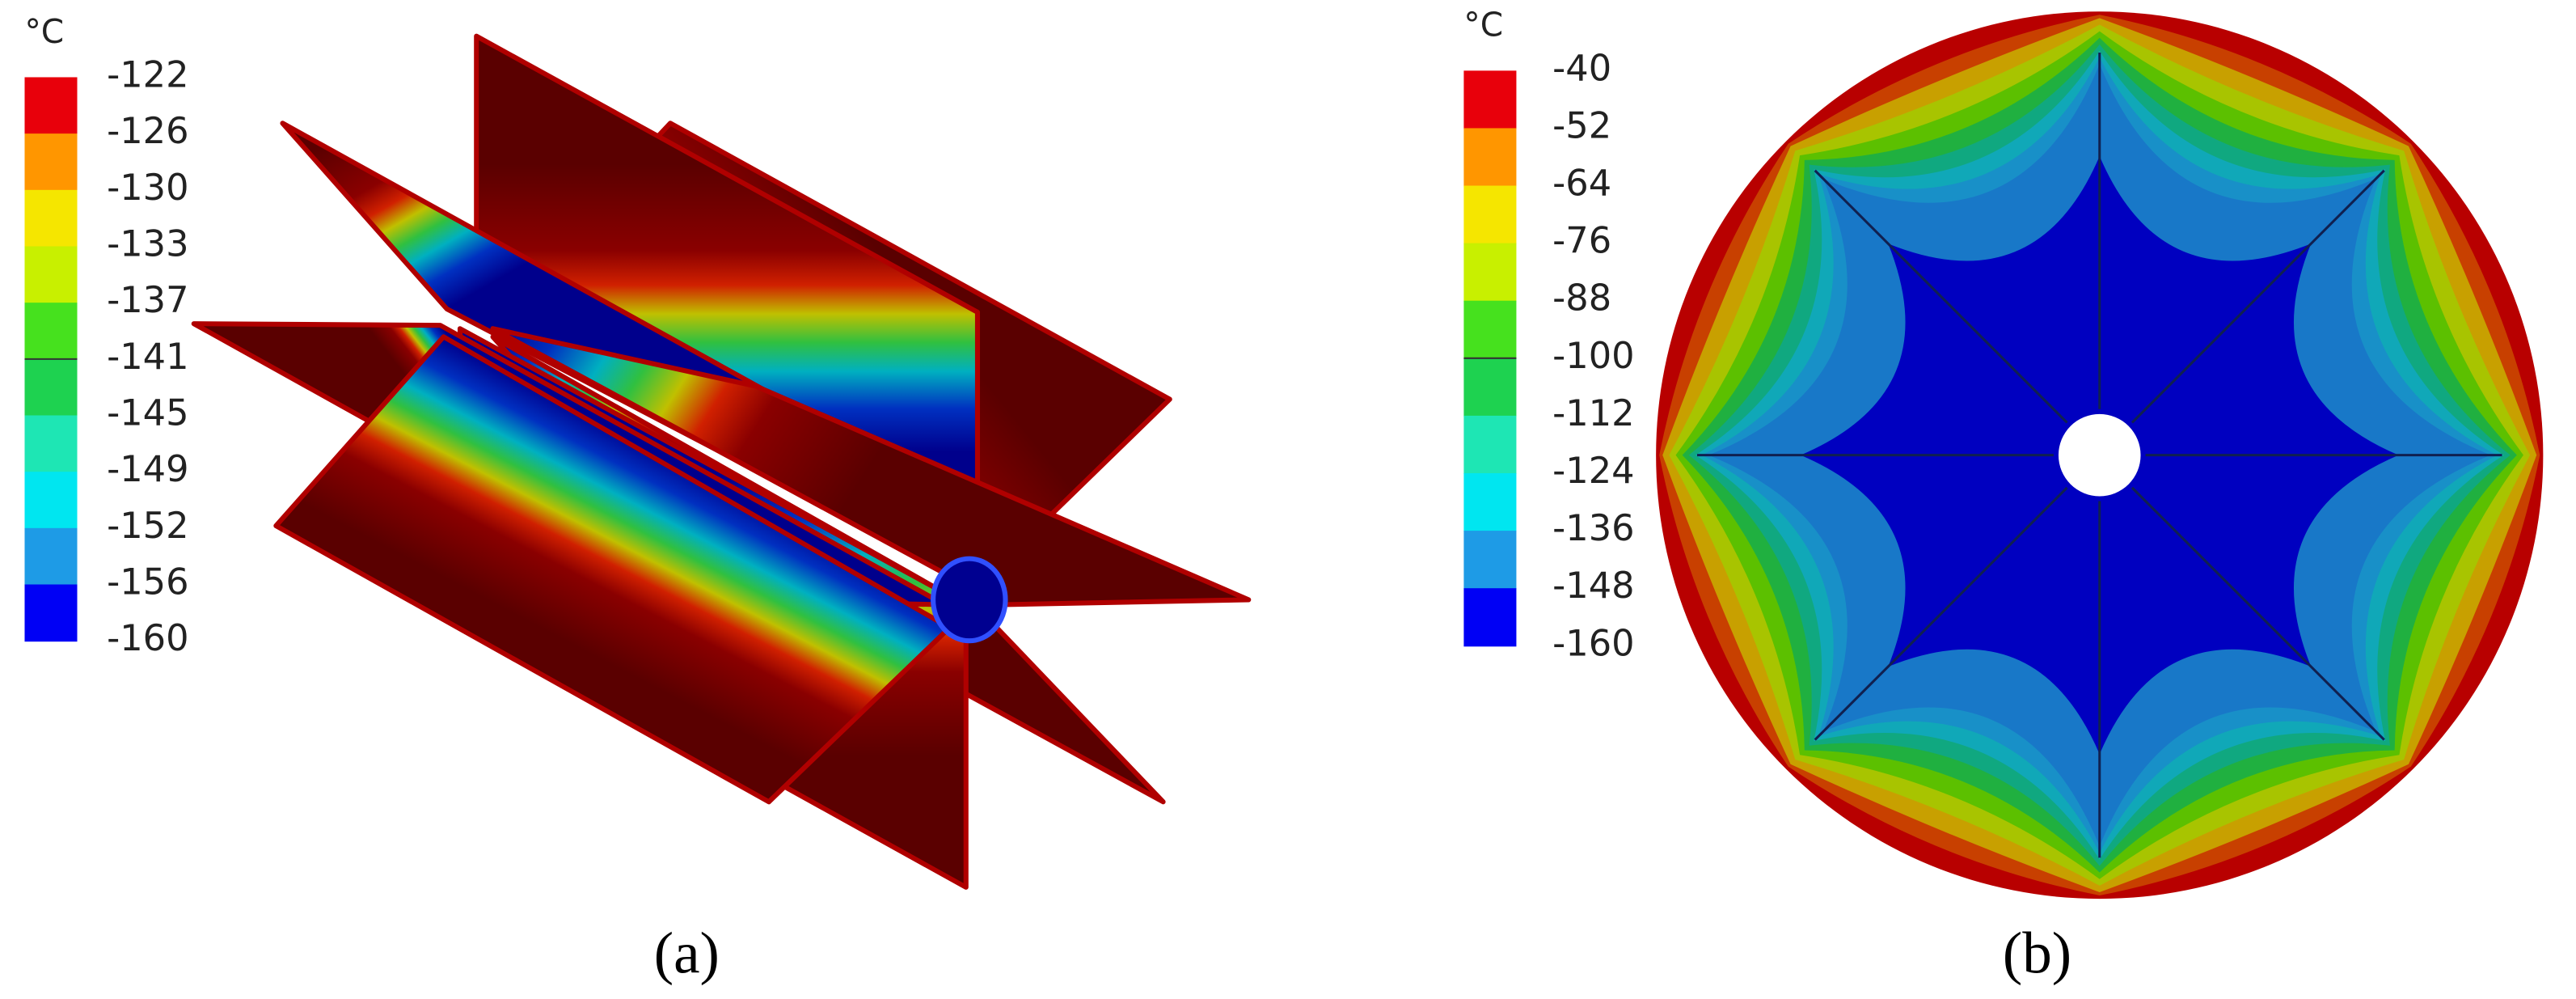 The width and height of the screenshot is (2576, 999). What do you see at coordinates (147, 469) in the screenshot?
I see `legend-label: -149` at bounding box center [147, 469].